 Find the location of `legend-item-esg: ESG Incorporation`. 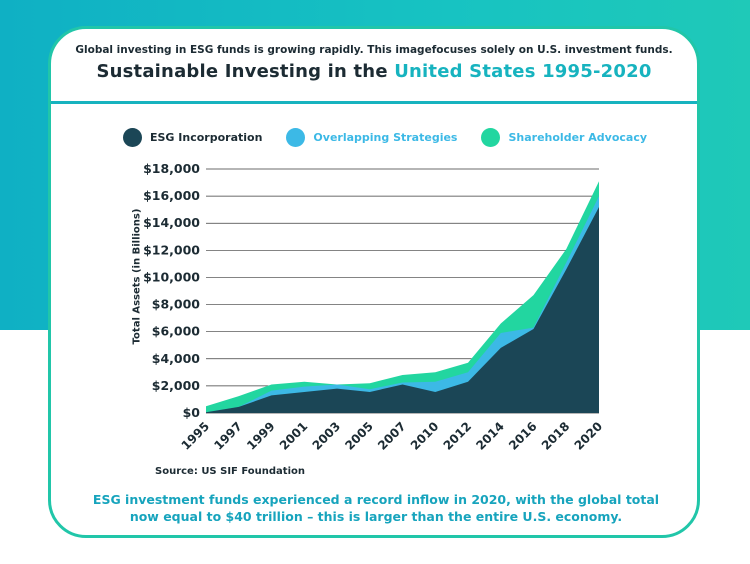

legend-item-esg: ESG Incorporation is located at coordinates (193, 137).